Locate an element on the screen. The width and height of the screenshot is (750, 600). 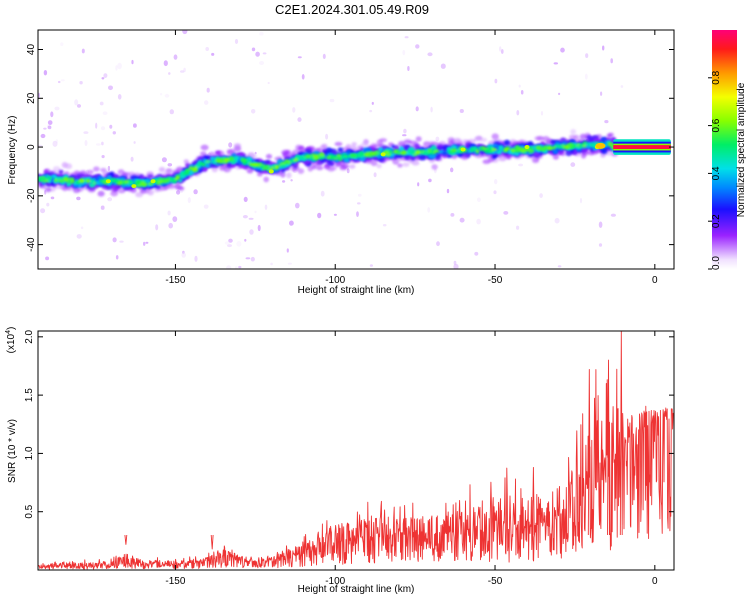
snr-y-tick-label: 1.5 is located at coordinates (29, 395).